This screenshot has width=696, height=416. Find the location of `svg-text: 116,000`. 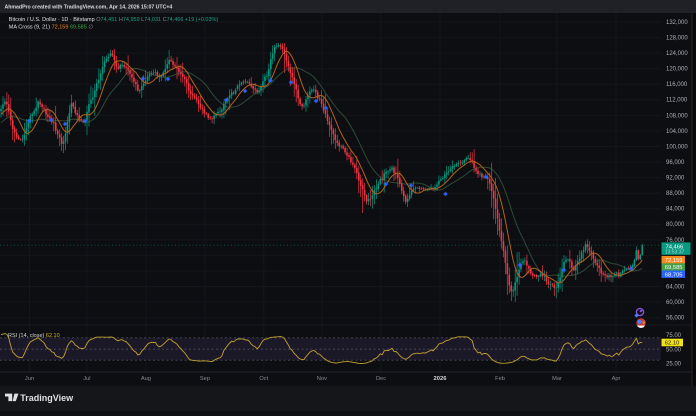

svg-text: 116,000 is located at coordinates (677, 85).